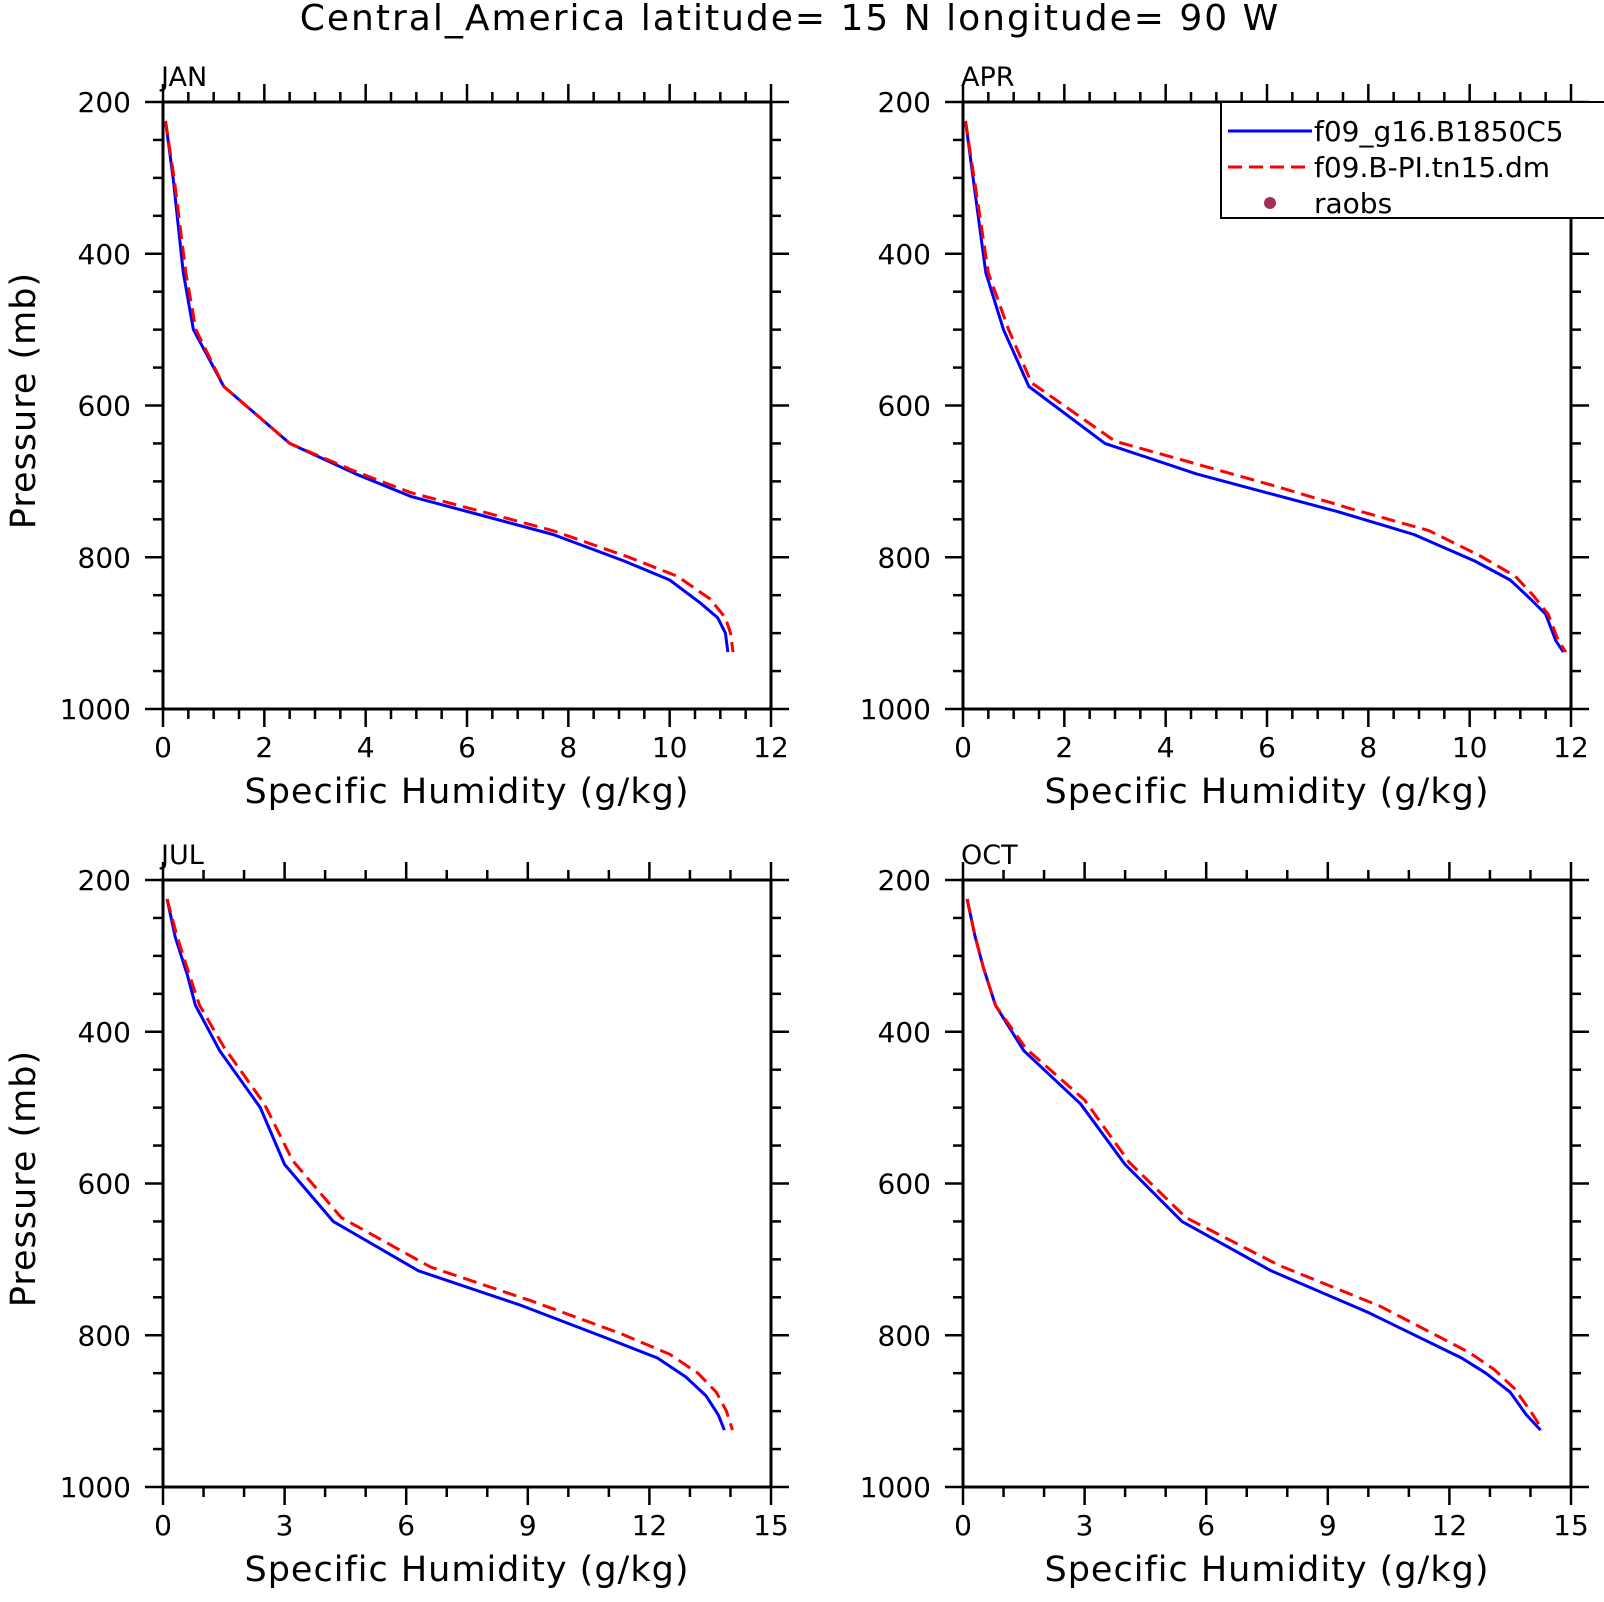  Describe the element at coordinates (183, 77) in the screenshot. I see `panel-label: JAN` at that location.